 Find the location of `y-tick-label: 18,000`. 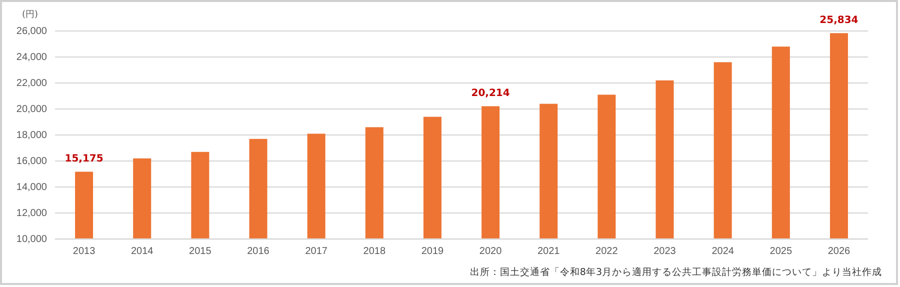

y-tick-label: 18,000 is located at coordinates (32, 136).